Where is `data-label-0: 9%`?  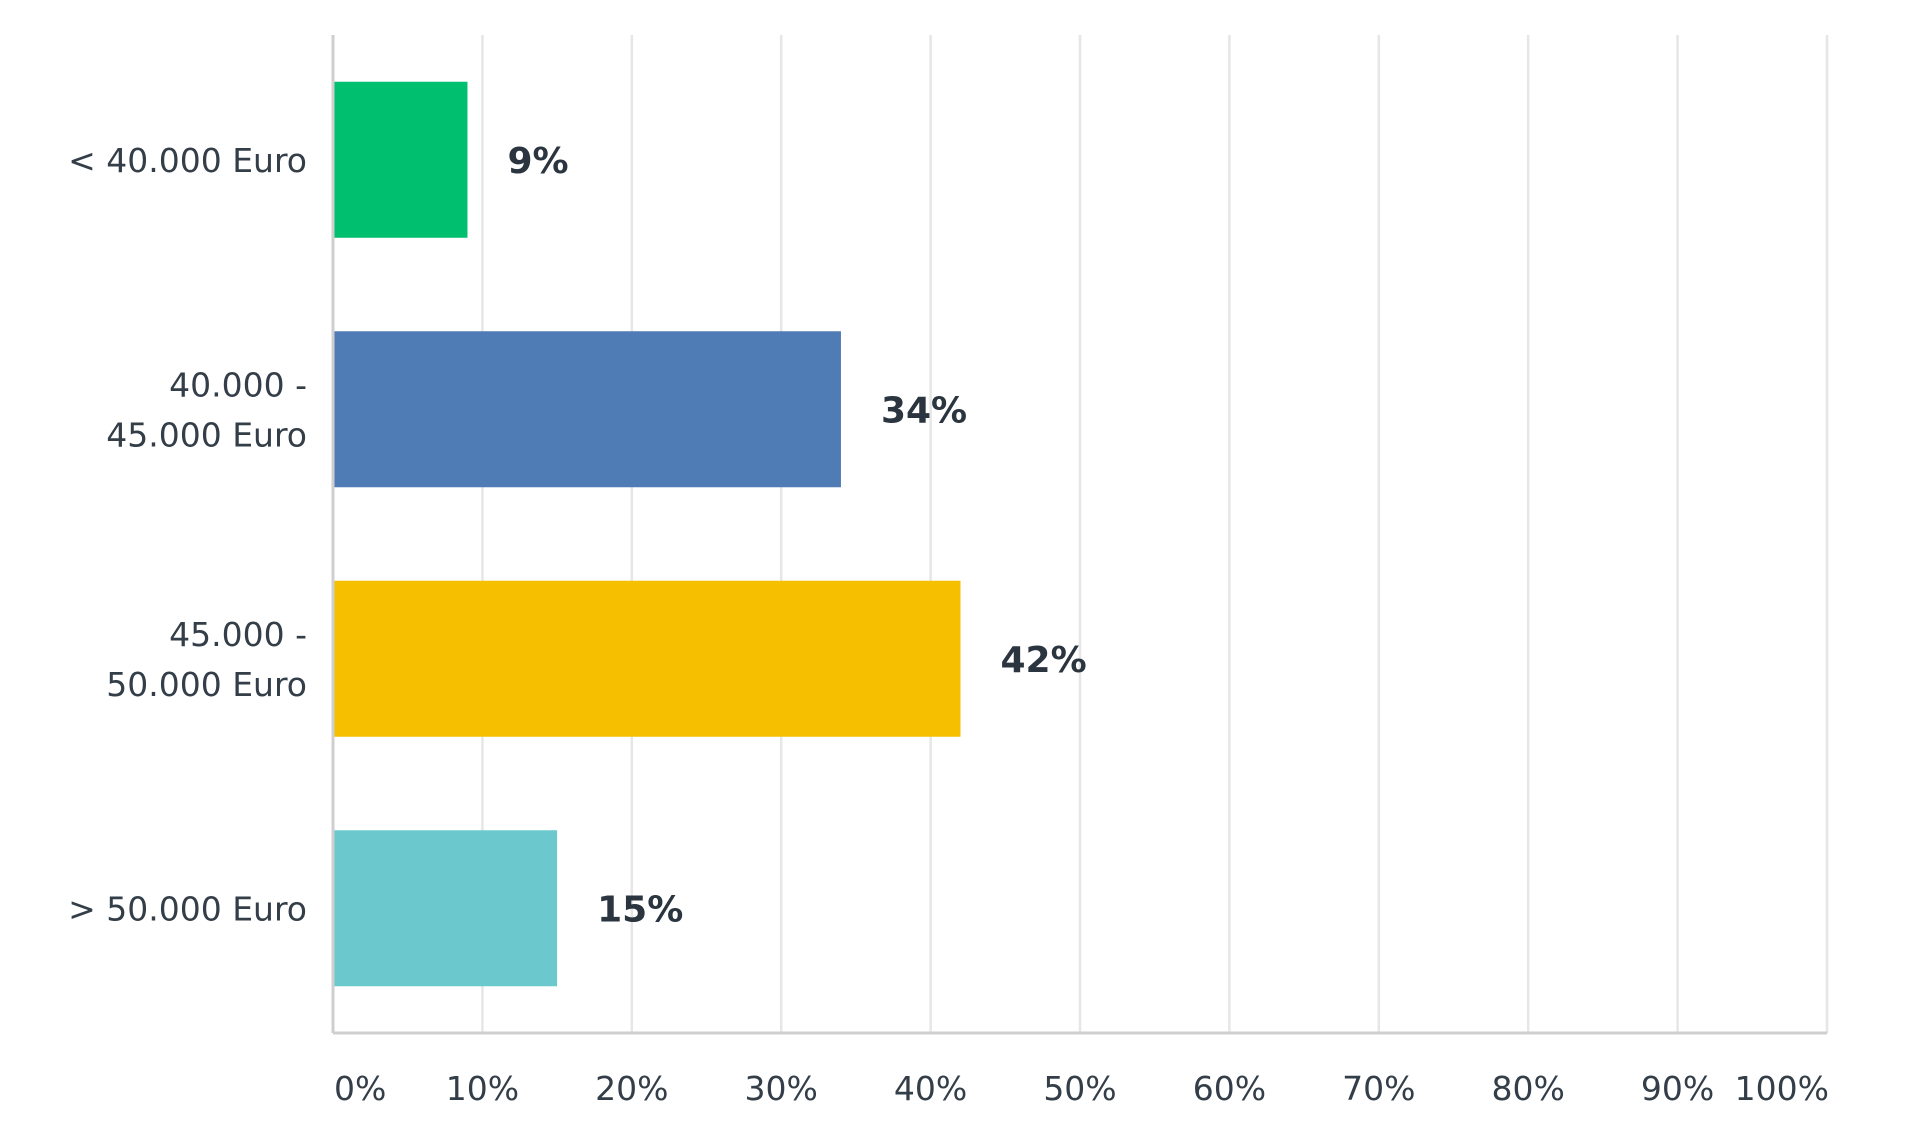 data-label-0: 9% is located at coordinates (537, 161).